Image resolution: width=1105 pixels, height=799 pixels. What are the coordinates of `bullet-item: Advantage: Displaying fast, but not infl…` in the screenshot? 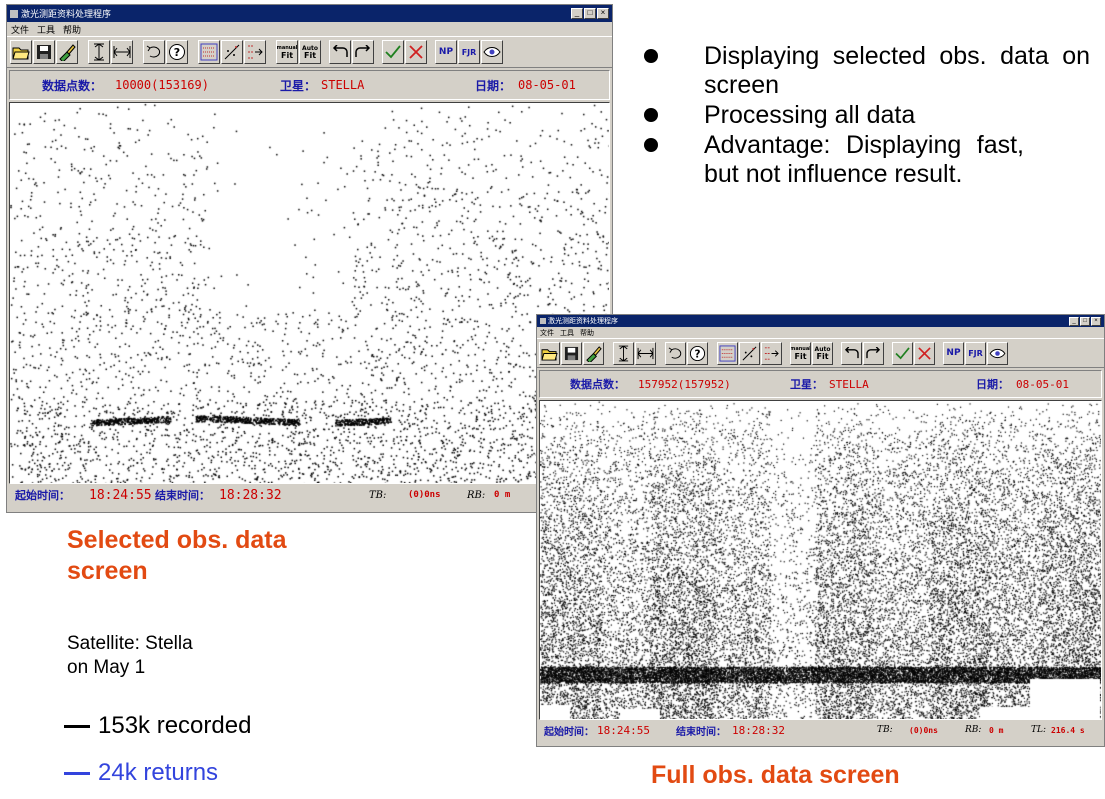 It's located at (865, 160).